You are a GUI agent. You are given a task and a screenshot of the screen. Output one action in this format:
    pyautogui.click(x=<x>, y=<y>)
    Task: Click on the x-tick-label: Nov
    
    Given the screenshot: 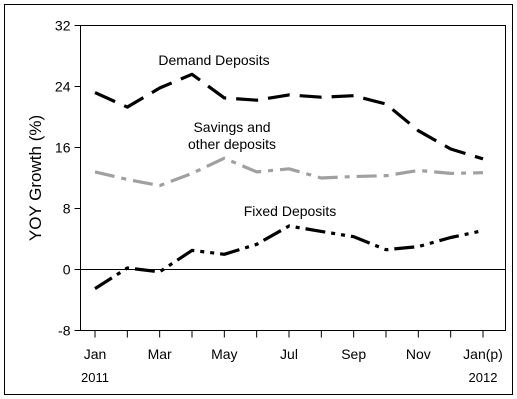 What is the action you would take?
    pyautogui.click(x=418, y=354)
    